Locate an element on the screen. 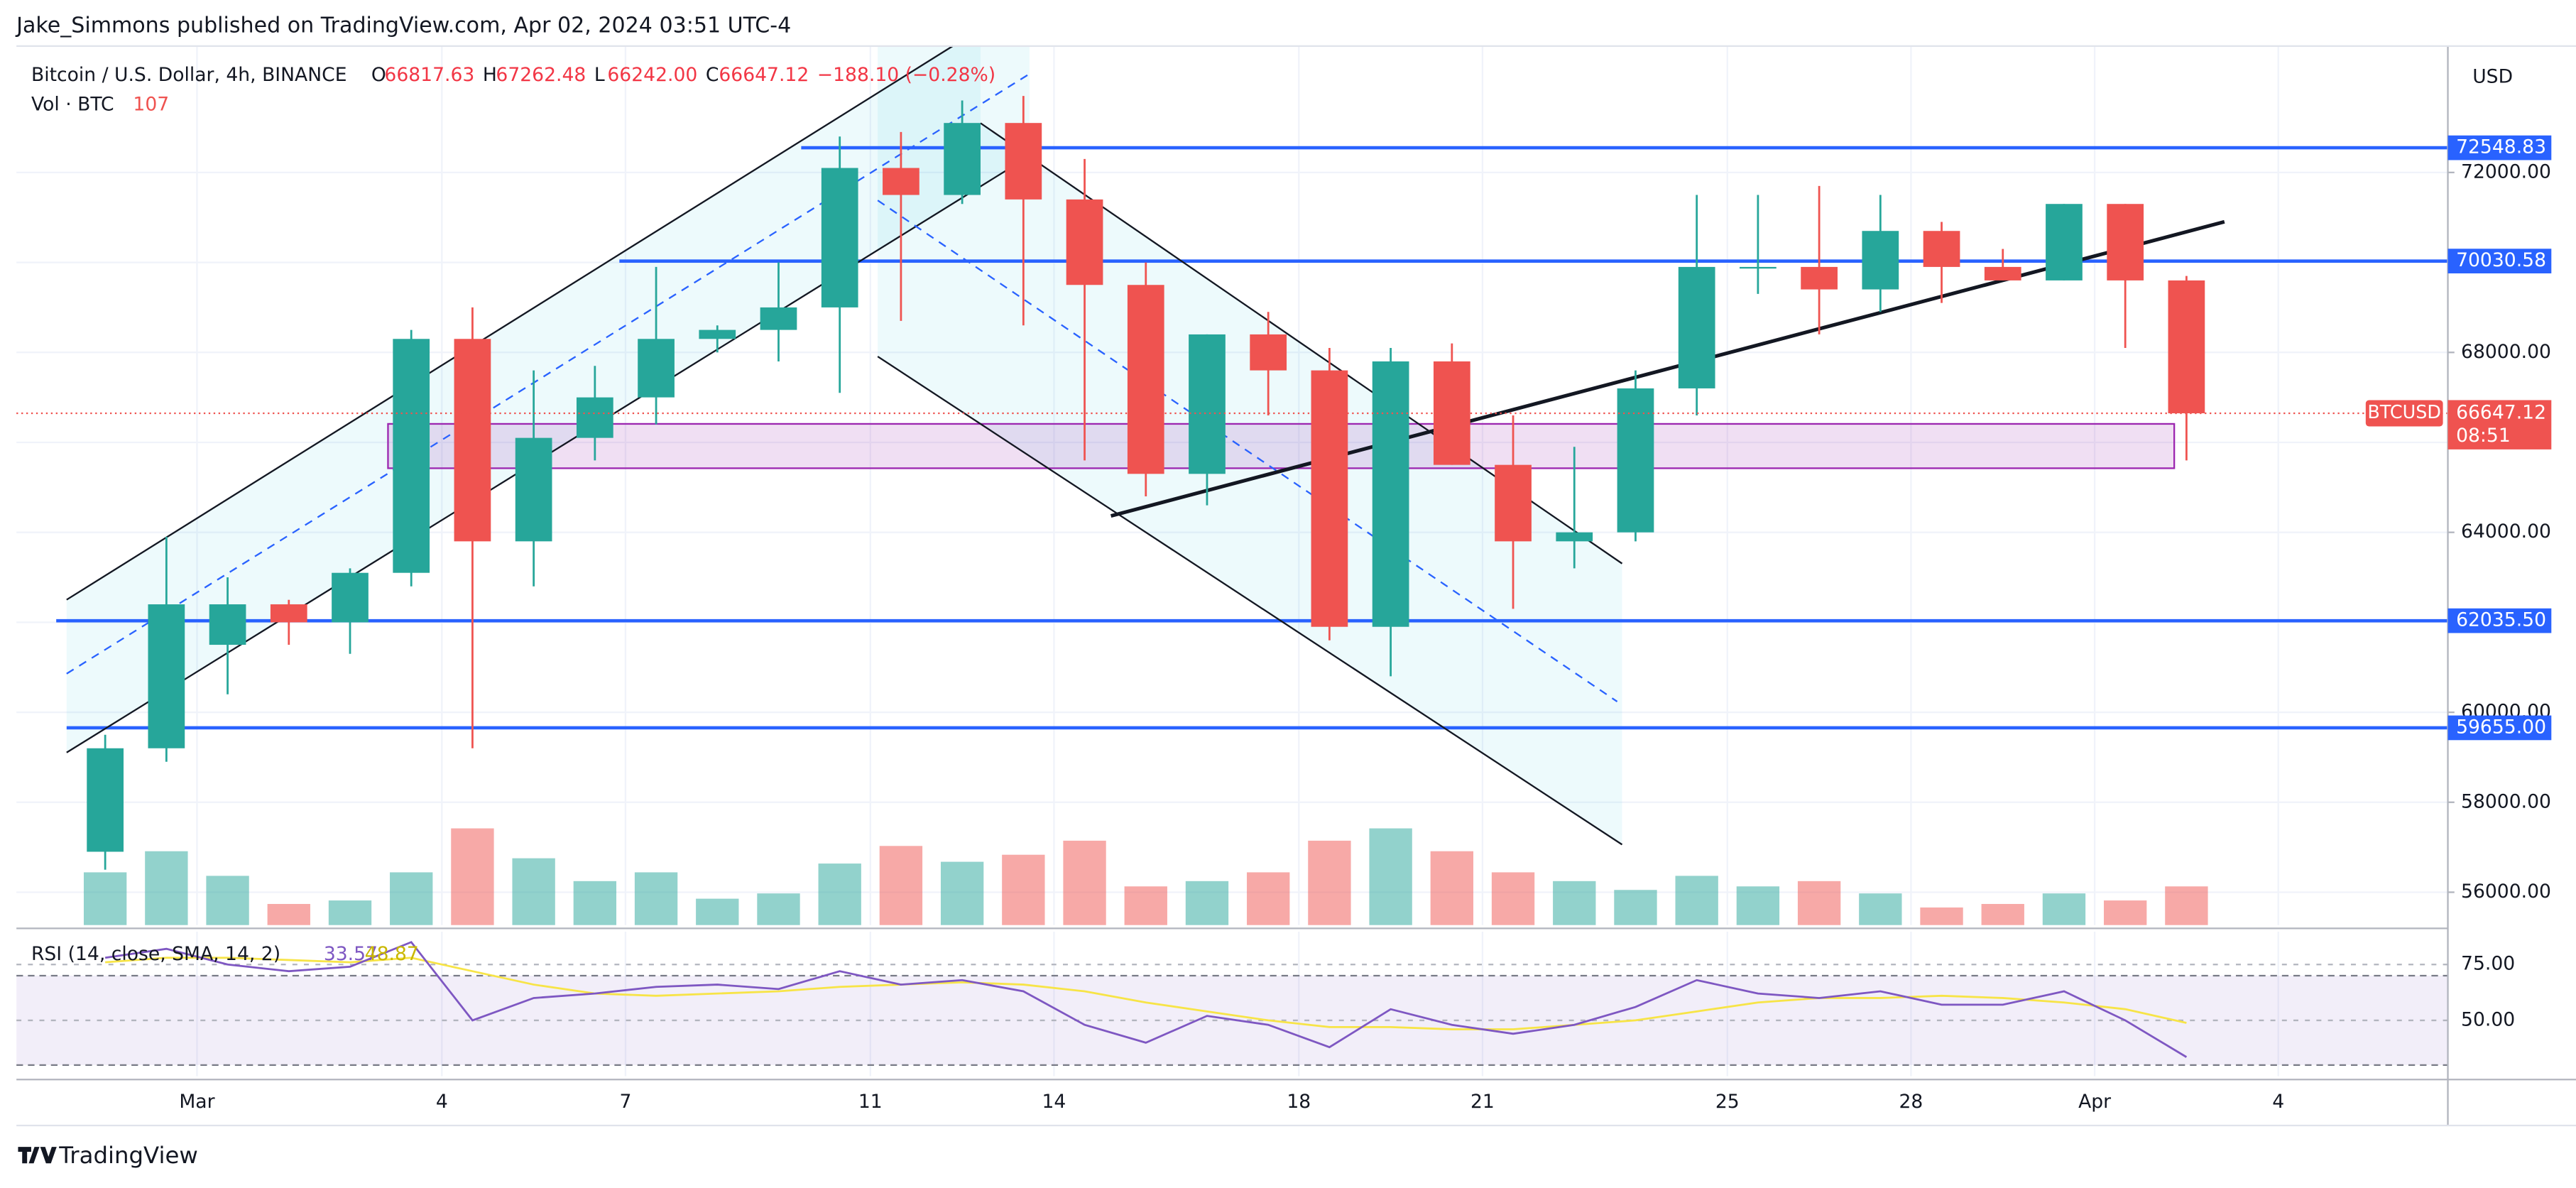  level-label: 72548.83 is located at coordinates (2501, 147).